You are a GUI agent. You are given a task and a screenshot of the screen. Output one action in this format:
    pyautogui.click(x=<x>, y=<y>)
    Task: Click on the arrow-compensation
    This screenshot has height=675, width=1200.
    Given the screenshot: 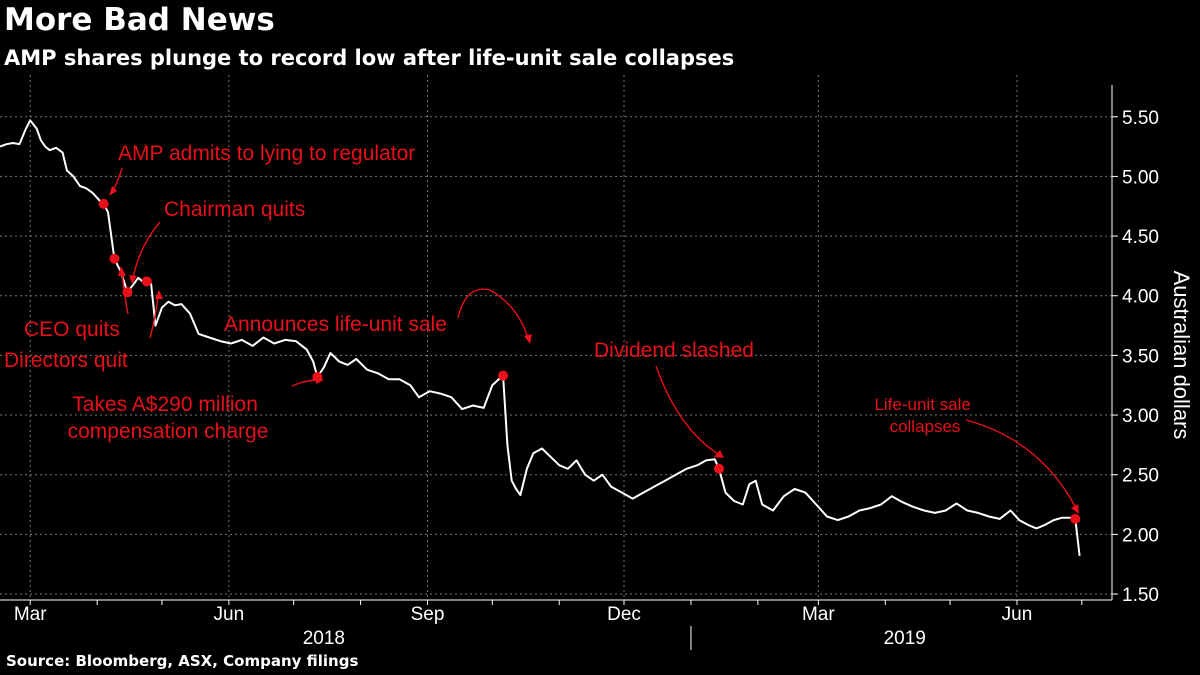 What is the action you would take?
    pyautogui.click(x=305, y=383)
    